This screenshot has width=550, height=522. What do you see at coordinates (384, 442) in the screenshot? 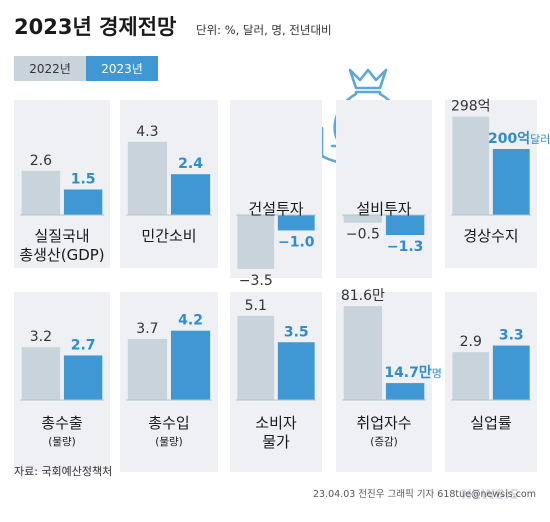
I see `panel-9-category-sublabel: (증감)` at bounding box center [384, 442].